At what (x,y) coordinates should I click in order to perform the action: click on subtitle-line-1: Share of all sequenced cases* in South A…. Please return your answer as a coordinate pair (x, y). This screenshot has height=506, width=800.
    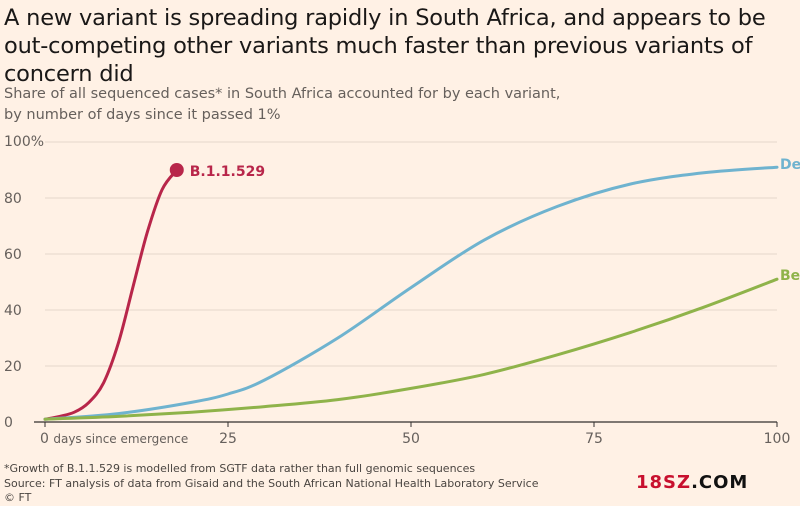
    Looking at the image, I should click on (282, 94).